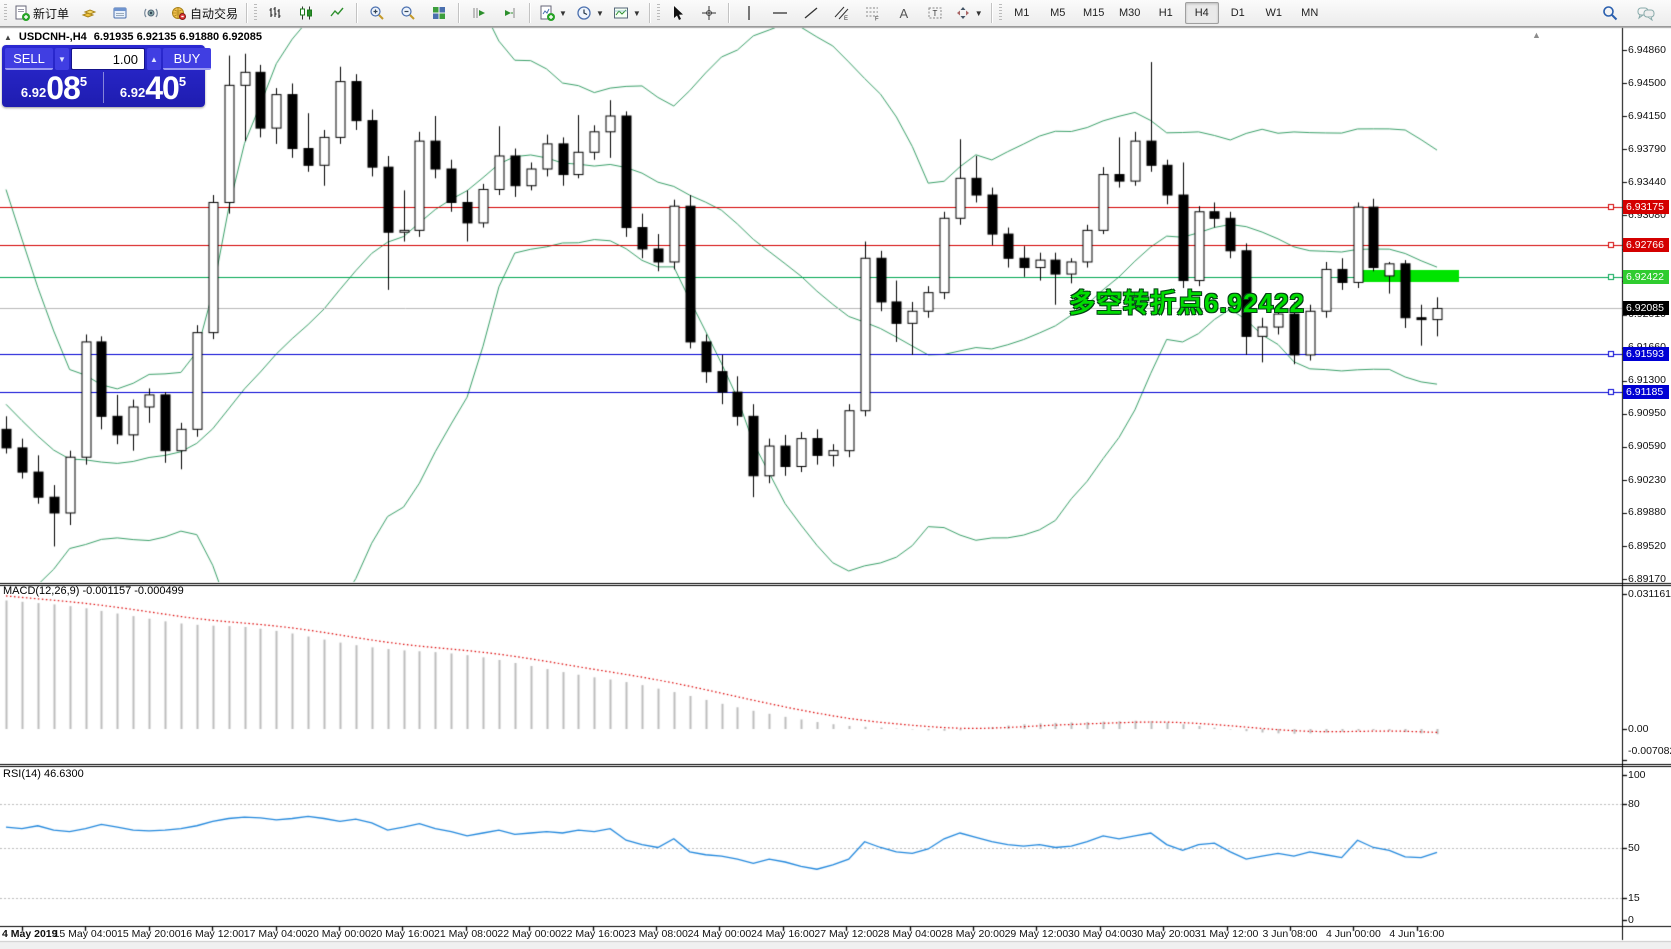 Image resolution: width=1671 pixels, height=949 pixels. I want to click on add-indicator-icon, so click(547, 13).